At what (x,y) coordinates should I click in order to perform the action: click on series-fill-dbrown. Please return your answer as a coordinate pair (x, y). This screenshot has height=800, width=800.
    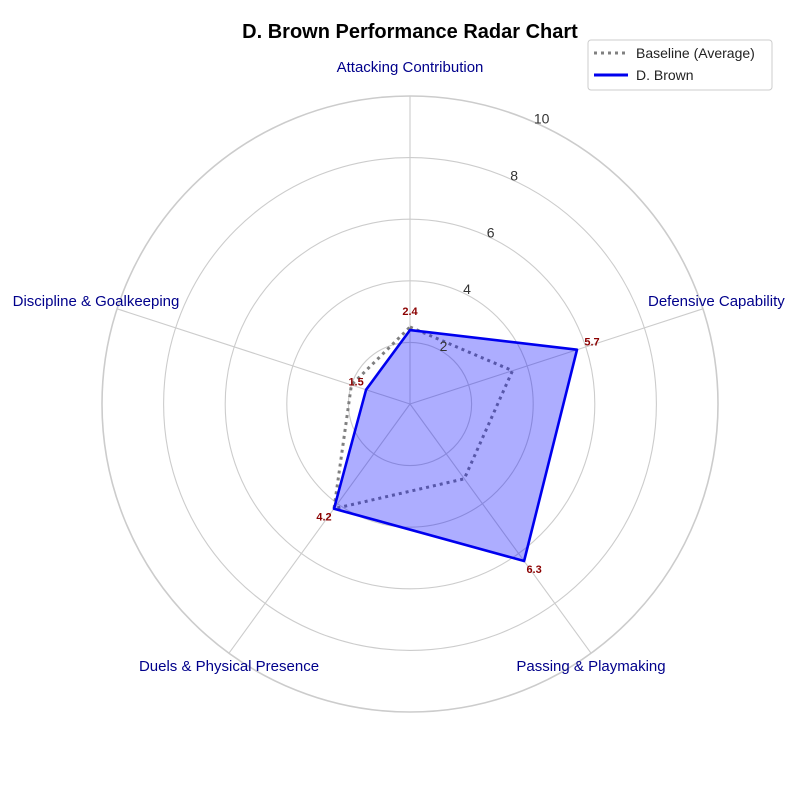
    Looking at the image, I should click on (455, 445).